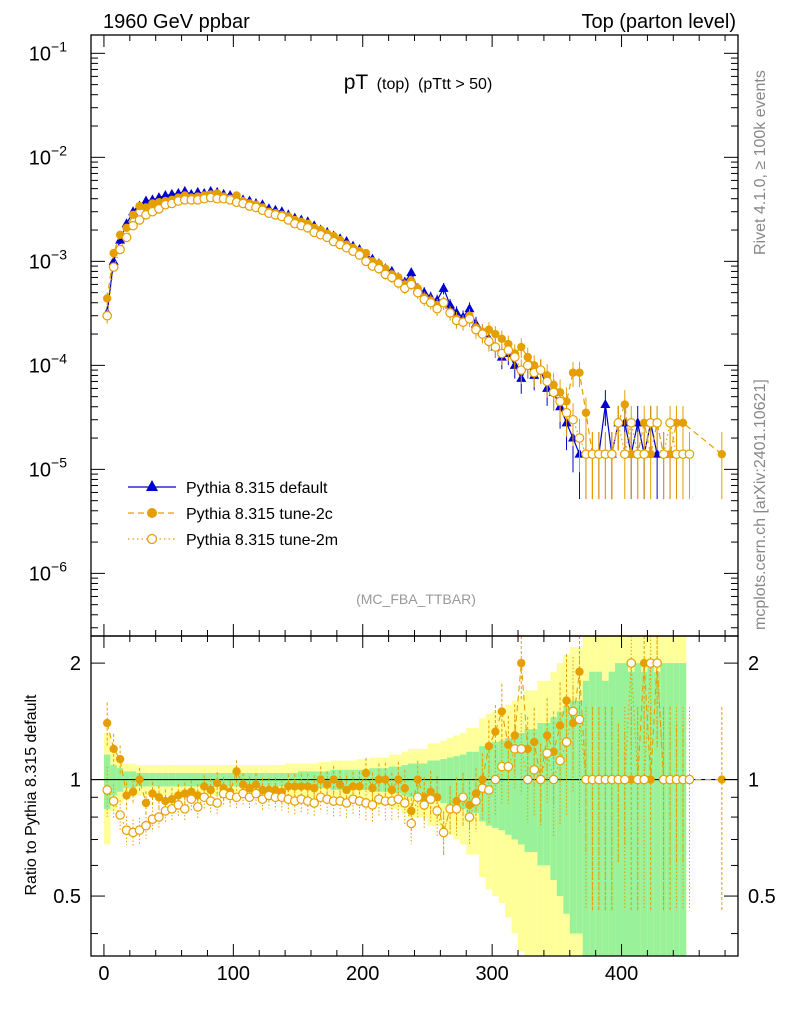  I want to click on legend-item-tune-2c: Pythia 8.315 tune-2c, so click(230, 514).